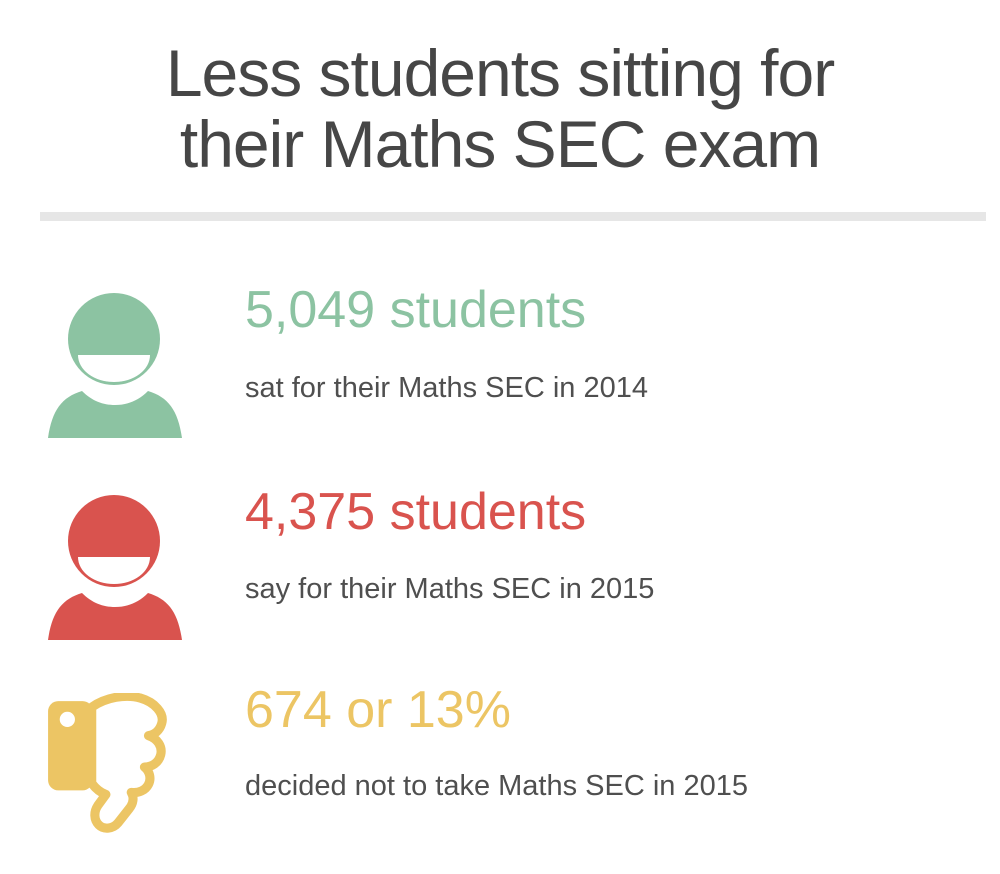  Describe the element at coordinates (500, 144) in the screenshot. I see `title-line-2: their Maths SEC exam` at that location.